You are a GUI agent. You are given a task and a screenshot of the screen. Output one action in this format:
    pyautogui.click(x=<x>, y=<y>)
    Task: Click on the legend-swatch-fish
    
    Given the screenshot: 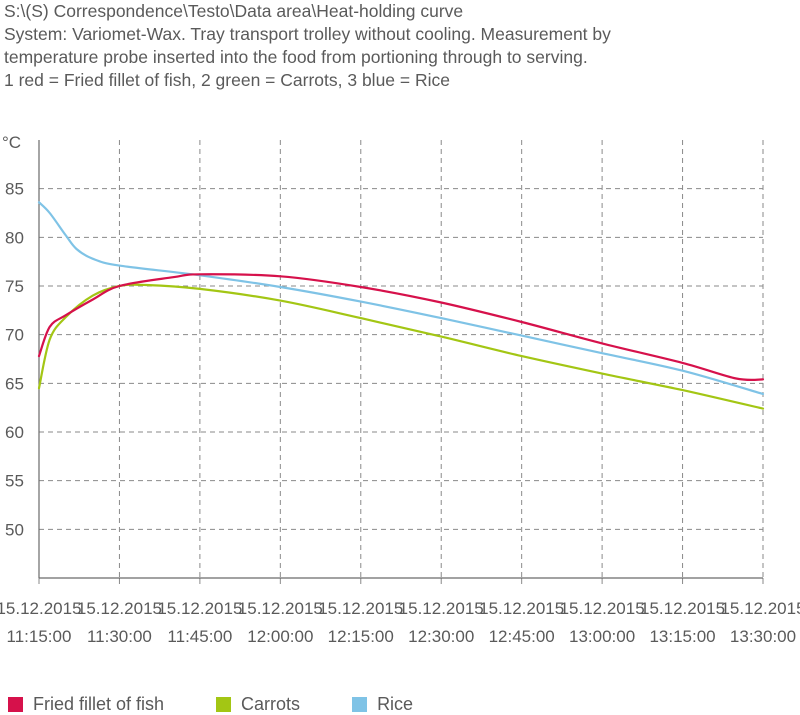 What is the action you would take?
    pyautogui.click(x=15, y=704)
    